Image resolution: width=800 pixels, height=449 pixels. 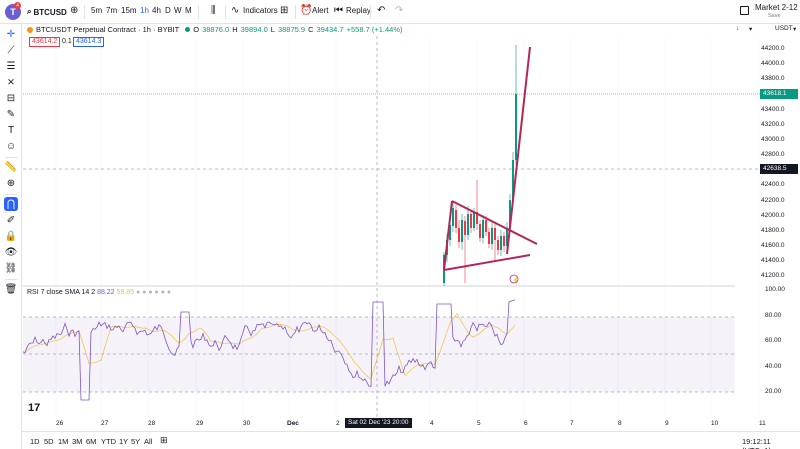 I want to click on low-label: L, so click(x=272, y=29).